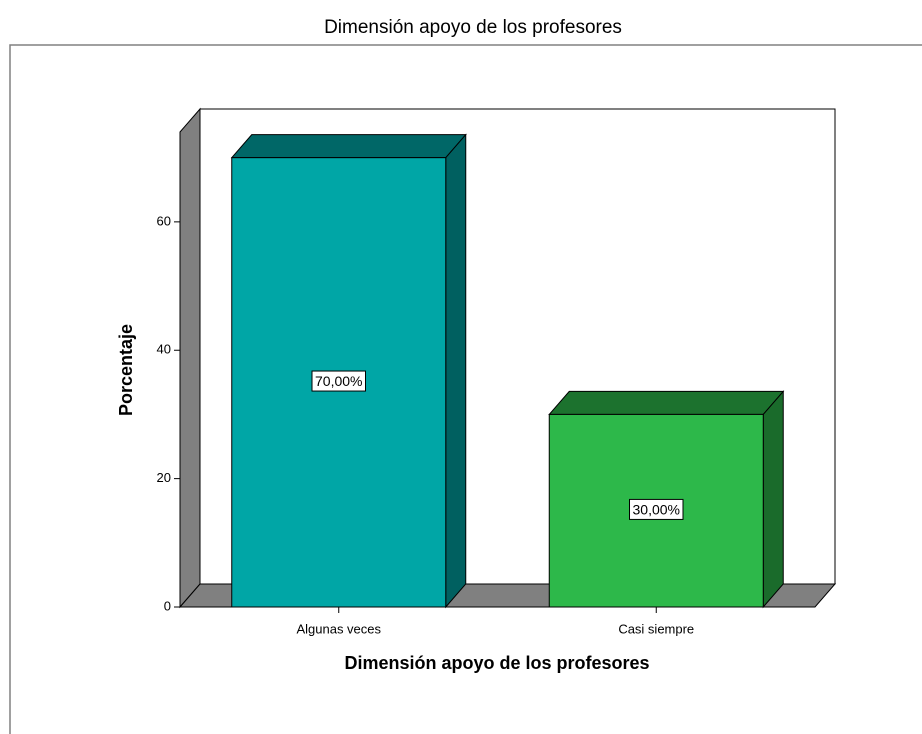 Image resolution: width=922 pixels, height=734 pixels. Describe the element at coordinates (473, 27) in the screenshot. I see `chart-title: Dimensión apoyo de los profesores` at that location.